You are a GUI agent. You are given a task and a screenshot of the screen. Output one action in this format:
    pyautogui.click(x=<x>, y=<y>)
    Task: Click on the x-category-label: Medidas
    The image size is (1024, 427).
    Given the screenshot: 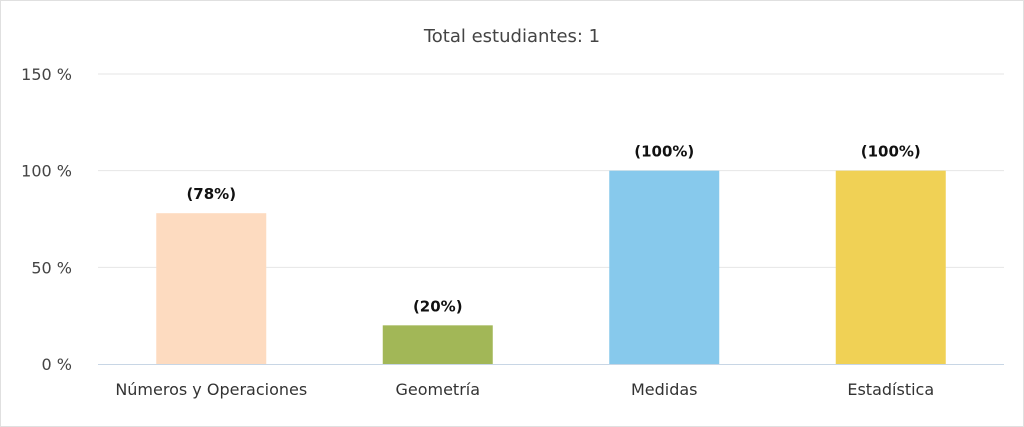 What is the action you would take?
    pyautogui.click(x=664, y=389)
    